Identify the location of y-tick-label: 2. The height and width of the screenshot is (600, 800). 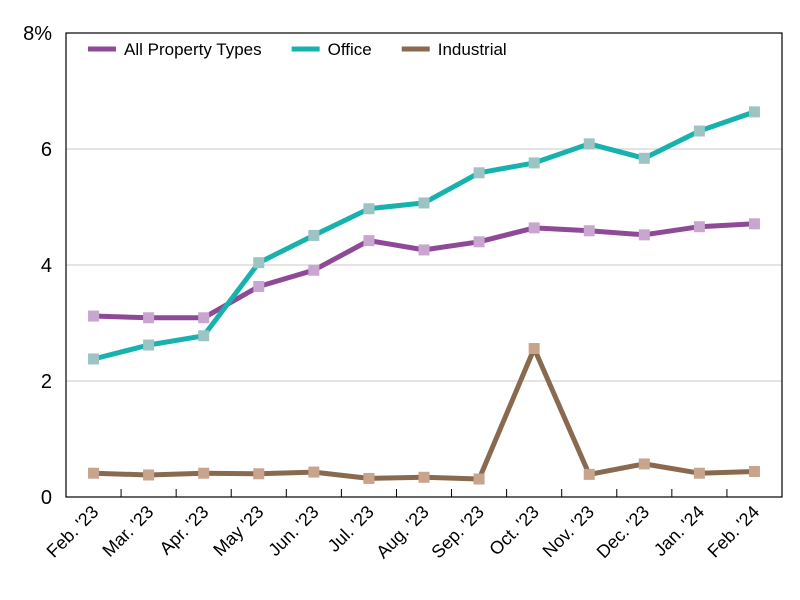
(46, 382).